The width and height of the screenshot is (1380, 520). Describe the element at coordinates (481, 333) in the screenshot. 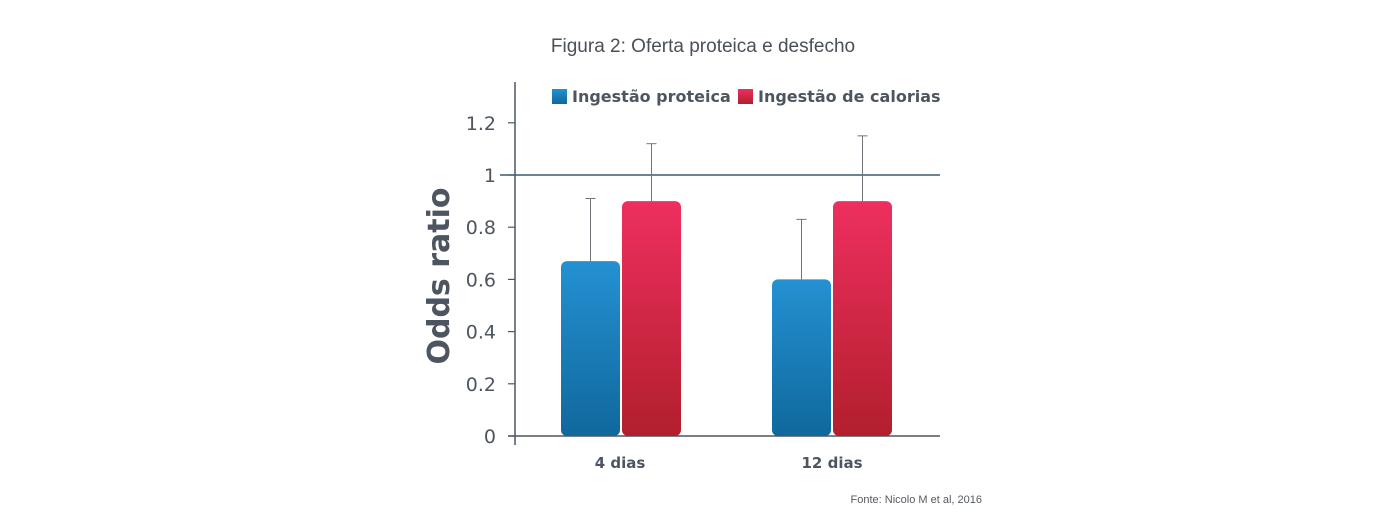

I see `y-tick-label: 0.4` at that location.